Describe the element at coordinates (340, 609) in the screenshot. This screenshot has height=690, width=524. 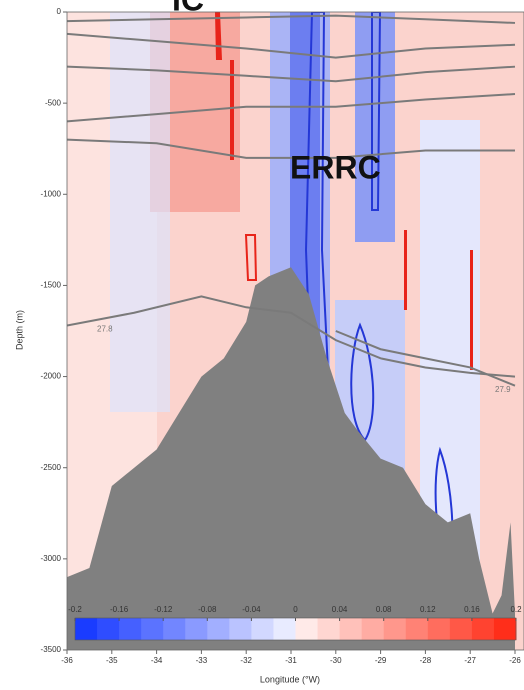
I see `colorbar-tick-label: 0.04` at that location.